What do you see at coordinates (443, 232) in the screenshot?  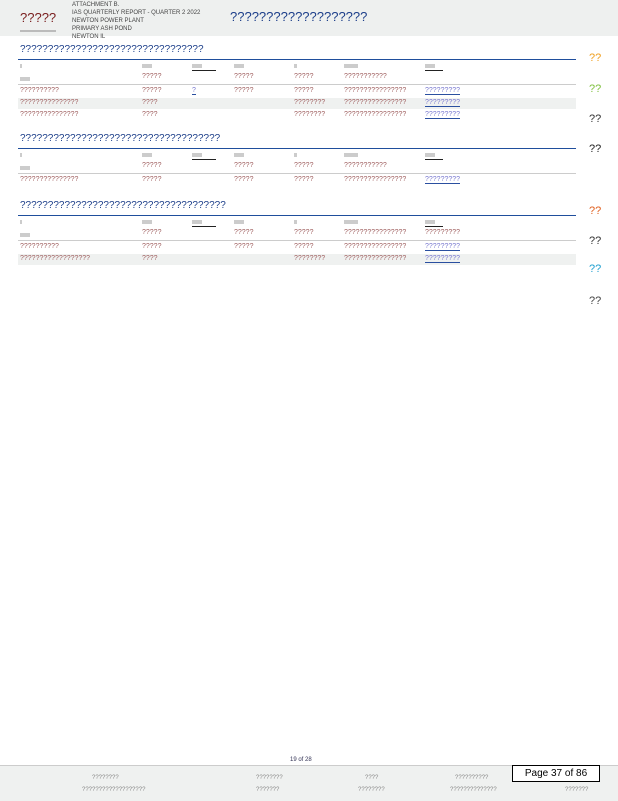 I see `subheader-cell: ?????????` at bounding box center [443, 232].